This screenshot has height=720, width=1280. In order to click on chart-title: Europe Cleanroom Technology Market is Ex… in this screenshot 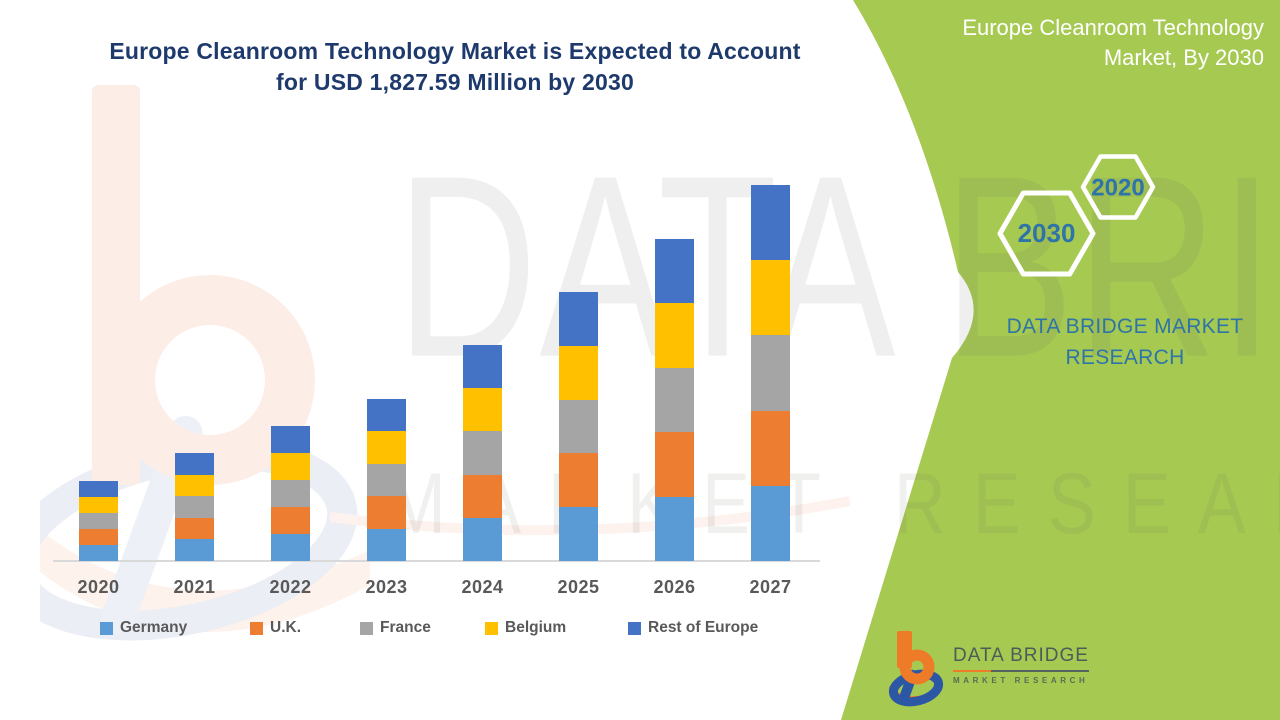, I will do `click(455, 67)`.